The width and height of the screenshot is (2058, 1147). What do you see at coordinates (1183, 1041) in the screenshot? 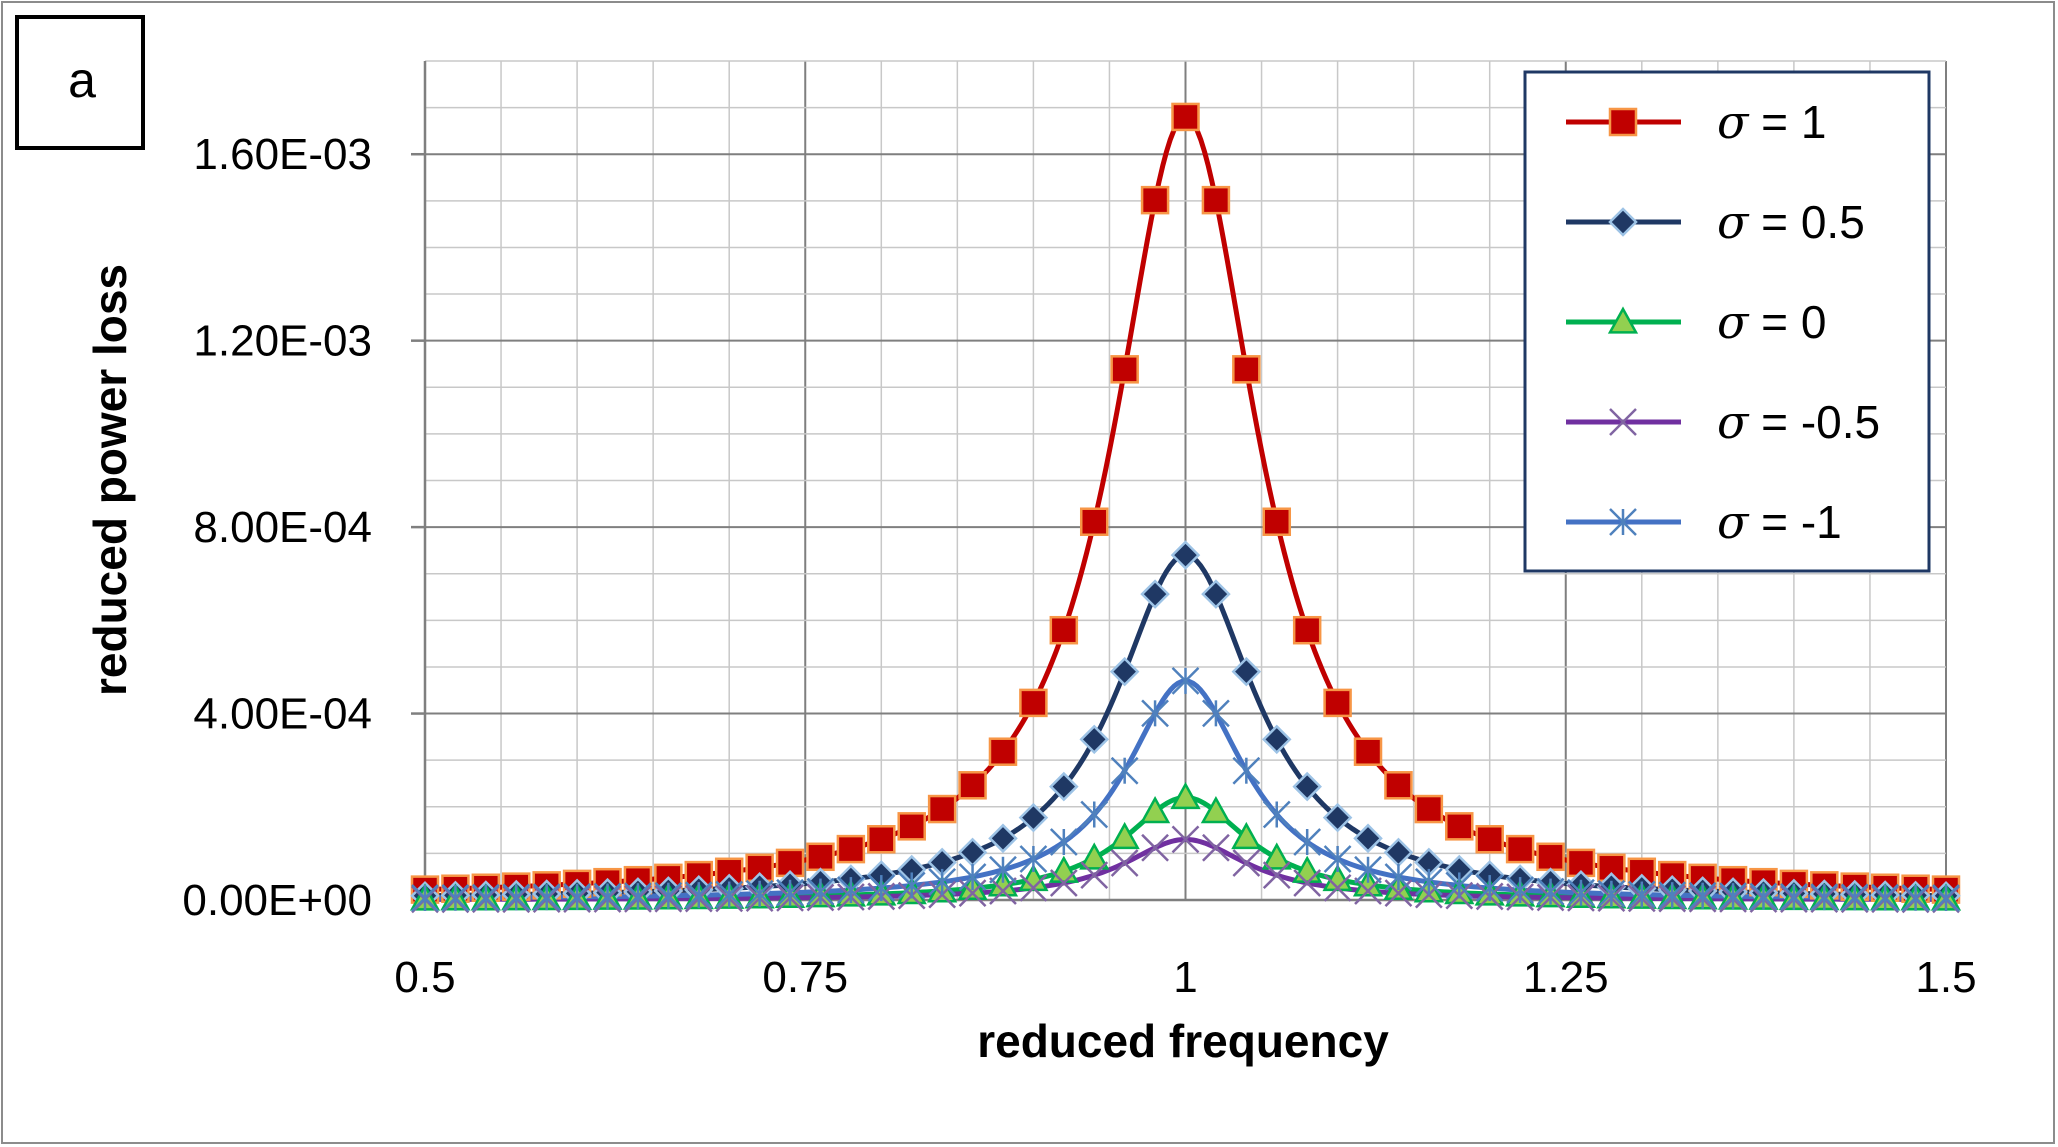
I see `x-axis-title: reduced frequency` at bounding box center [1183, 1041].